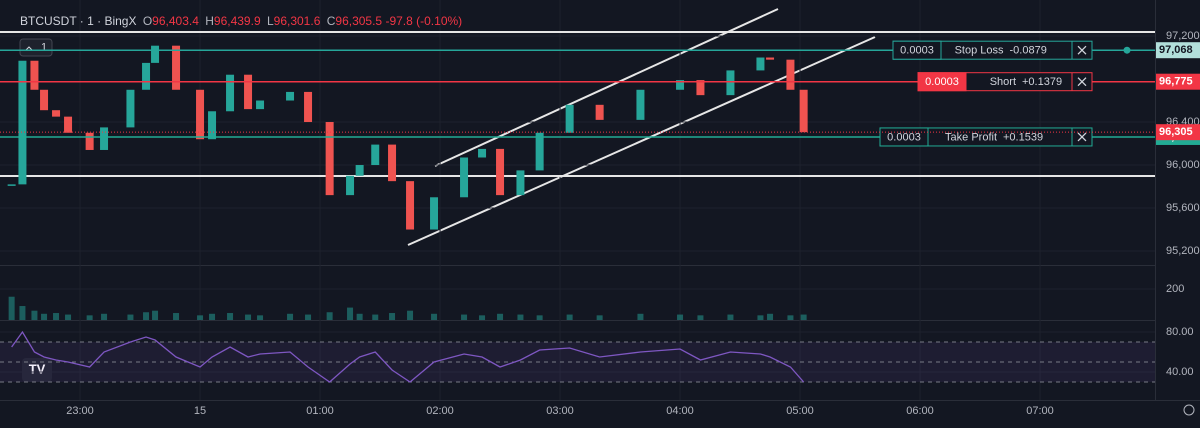 The width and height of the screenshot is (1200, 428). Describe the element at coordinates (1127, 50) in the screenshot. I see `order-handle` at that location.